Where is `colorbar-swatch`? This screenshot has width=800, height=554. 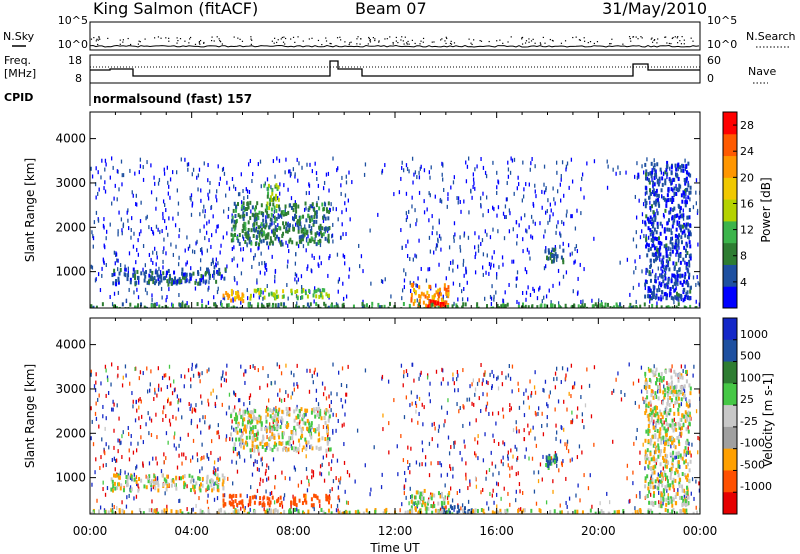 colorbar-swatch is located at coordinates (730, 166).